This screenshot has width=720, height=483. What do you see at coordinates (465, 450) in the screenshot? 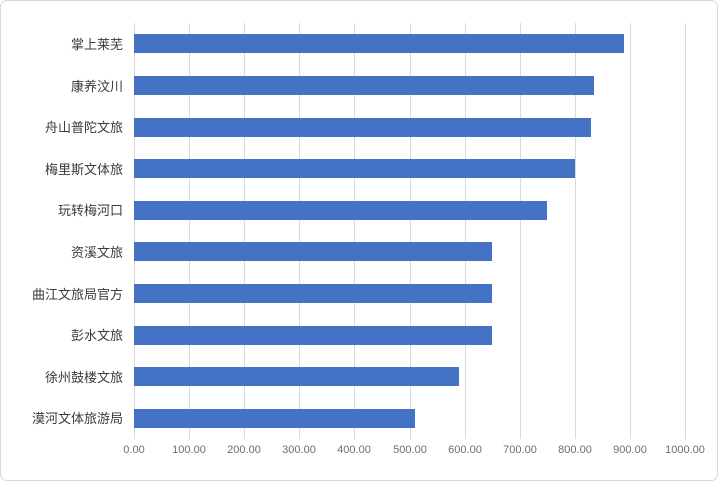
I see `x-tick-label: 600.00` at bounding box center [465, 450].